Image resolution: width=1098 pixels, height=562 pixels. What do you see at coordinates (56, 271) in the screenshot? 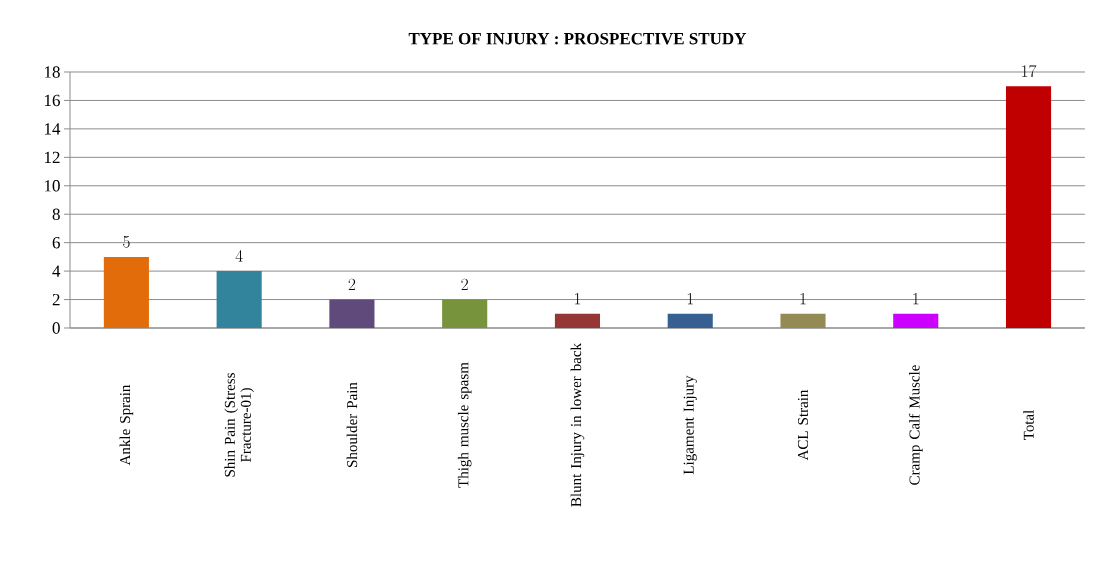
I see `y-tick-label: 4` at bounding box center [56, 271].